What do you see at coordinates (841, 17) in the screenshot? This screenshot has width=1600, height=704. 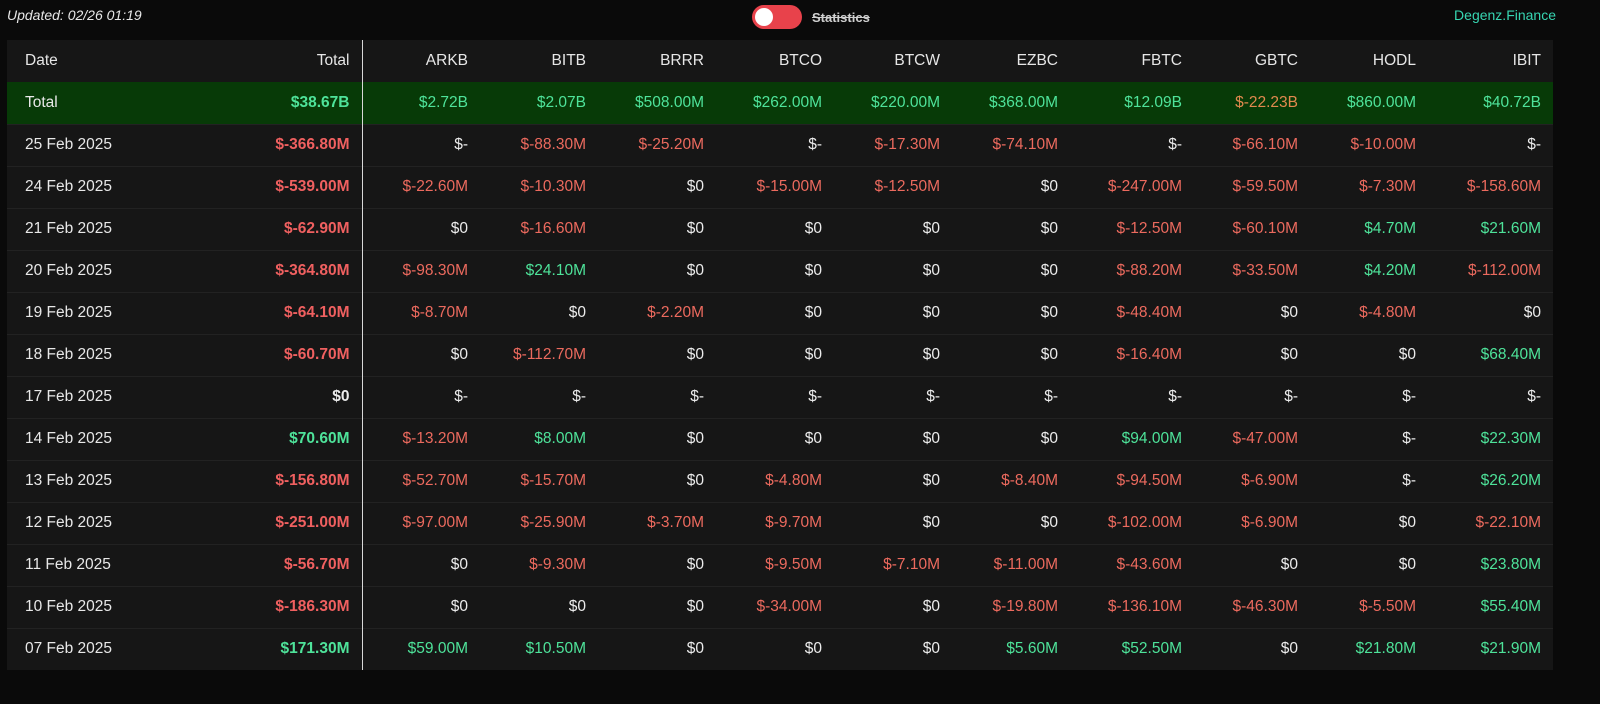 I see `statistics-toggle-label: Statistics` at bounding box center [841, 17].